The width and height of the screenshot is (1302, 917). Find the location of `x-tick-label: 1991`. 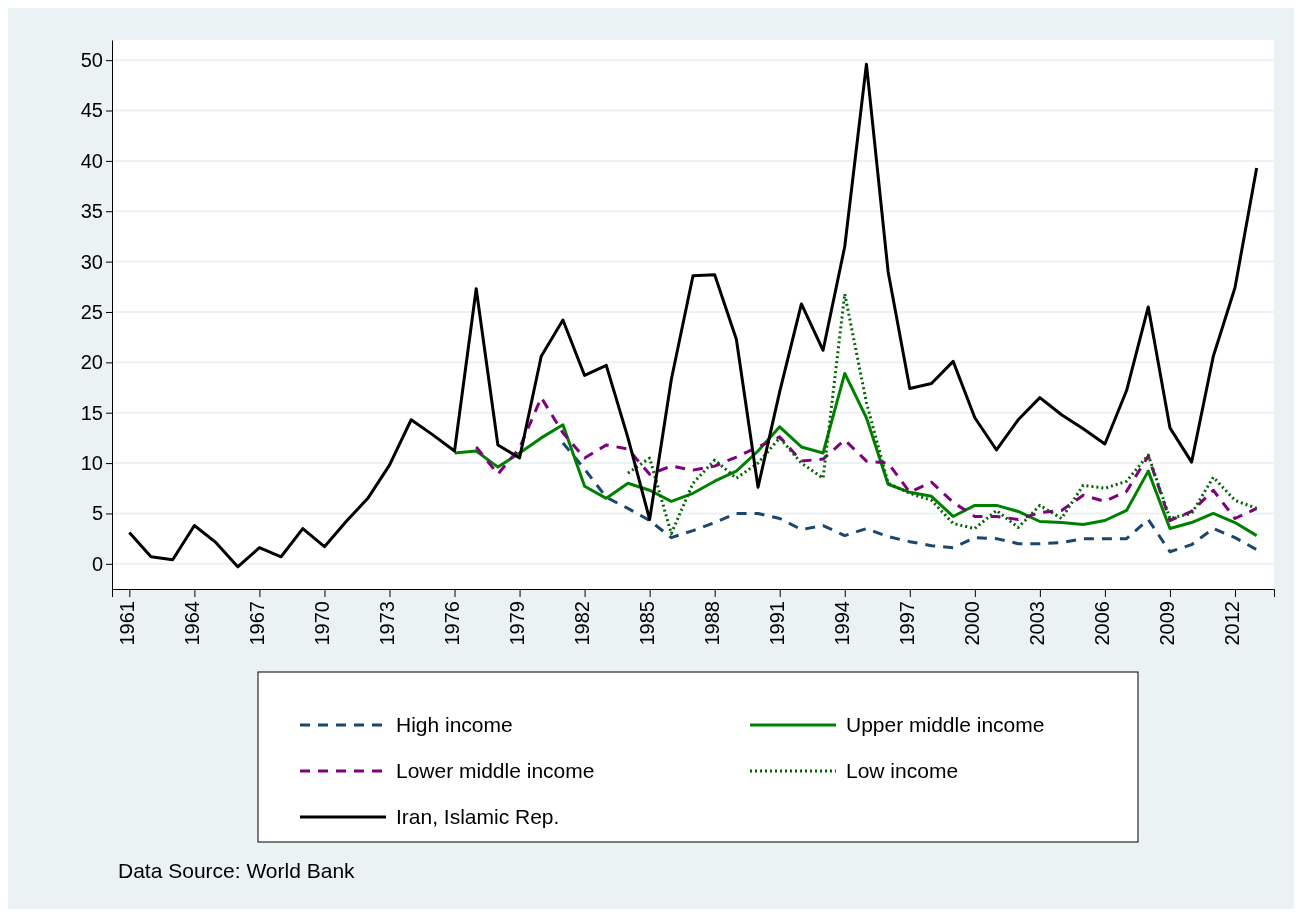

x-tick-label: 1991 is located at coordinates (777, 623).